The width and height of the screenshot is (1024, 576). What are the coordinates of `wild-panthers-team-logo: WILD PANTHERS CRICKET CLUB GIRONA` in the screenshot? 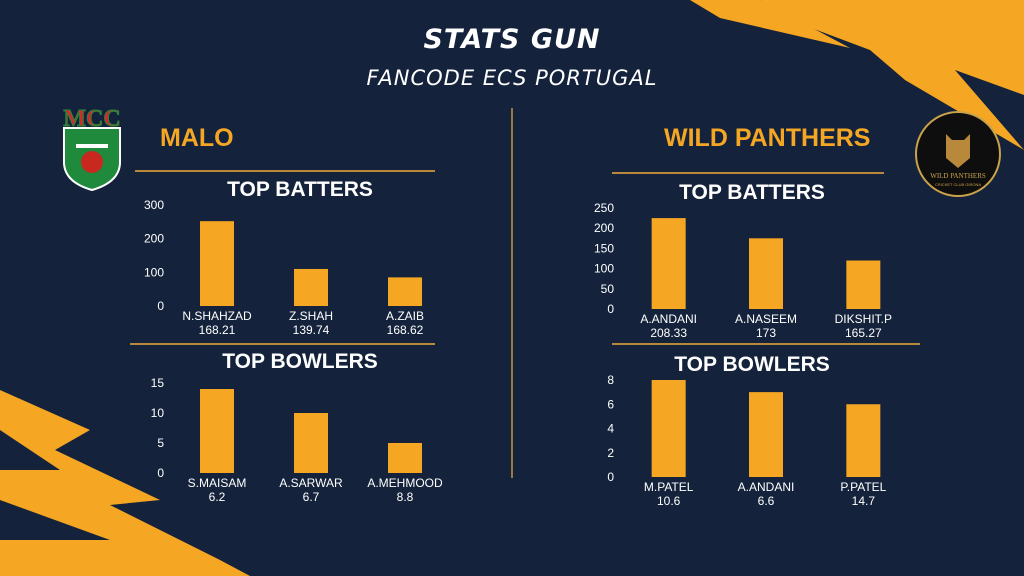 It's located at (958, 154).